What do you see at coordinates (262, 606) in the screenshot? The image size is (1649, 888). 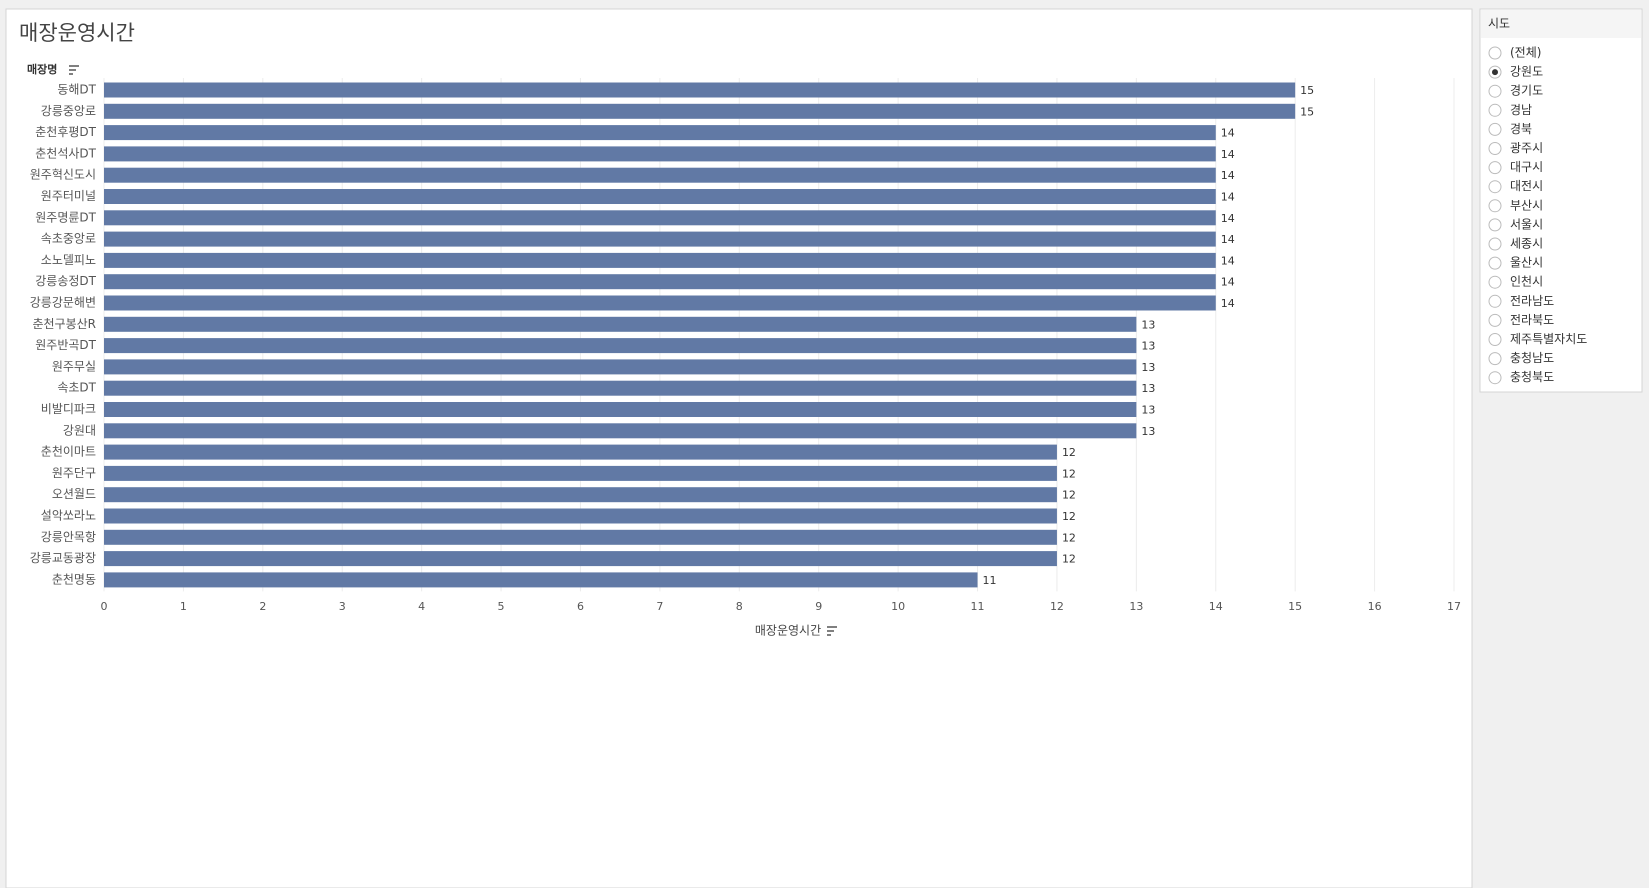 I see `x-tick-label: 2` at bounding box center [262, 606].